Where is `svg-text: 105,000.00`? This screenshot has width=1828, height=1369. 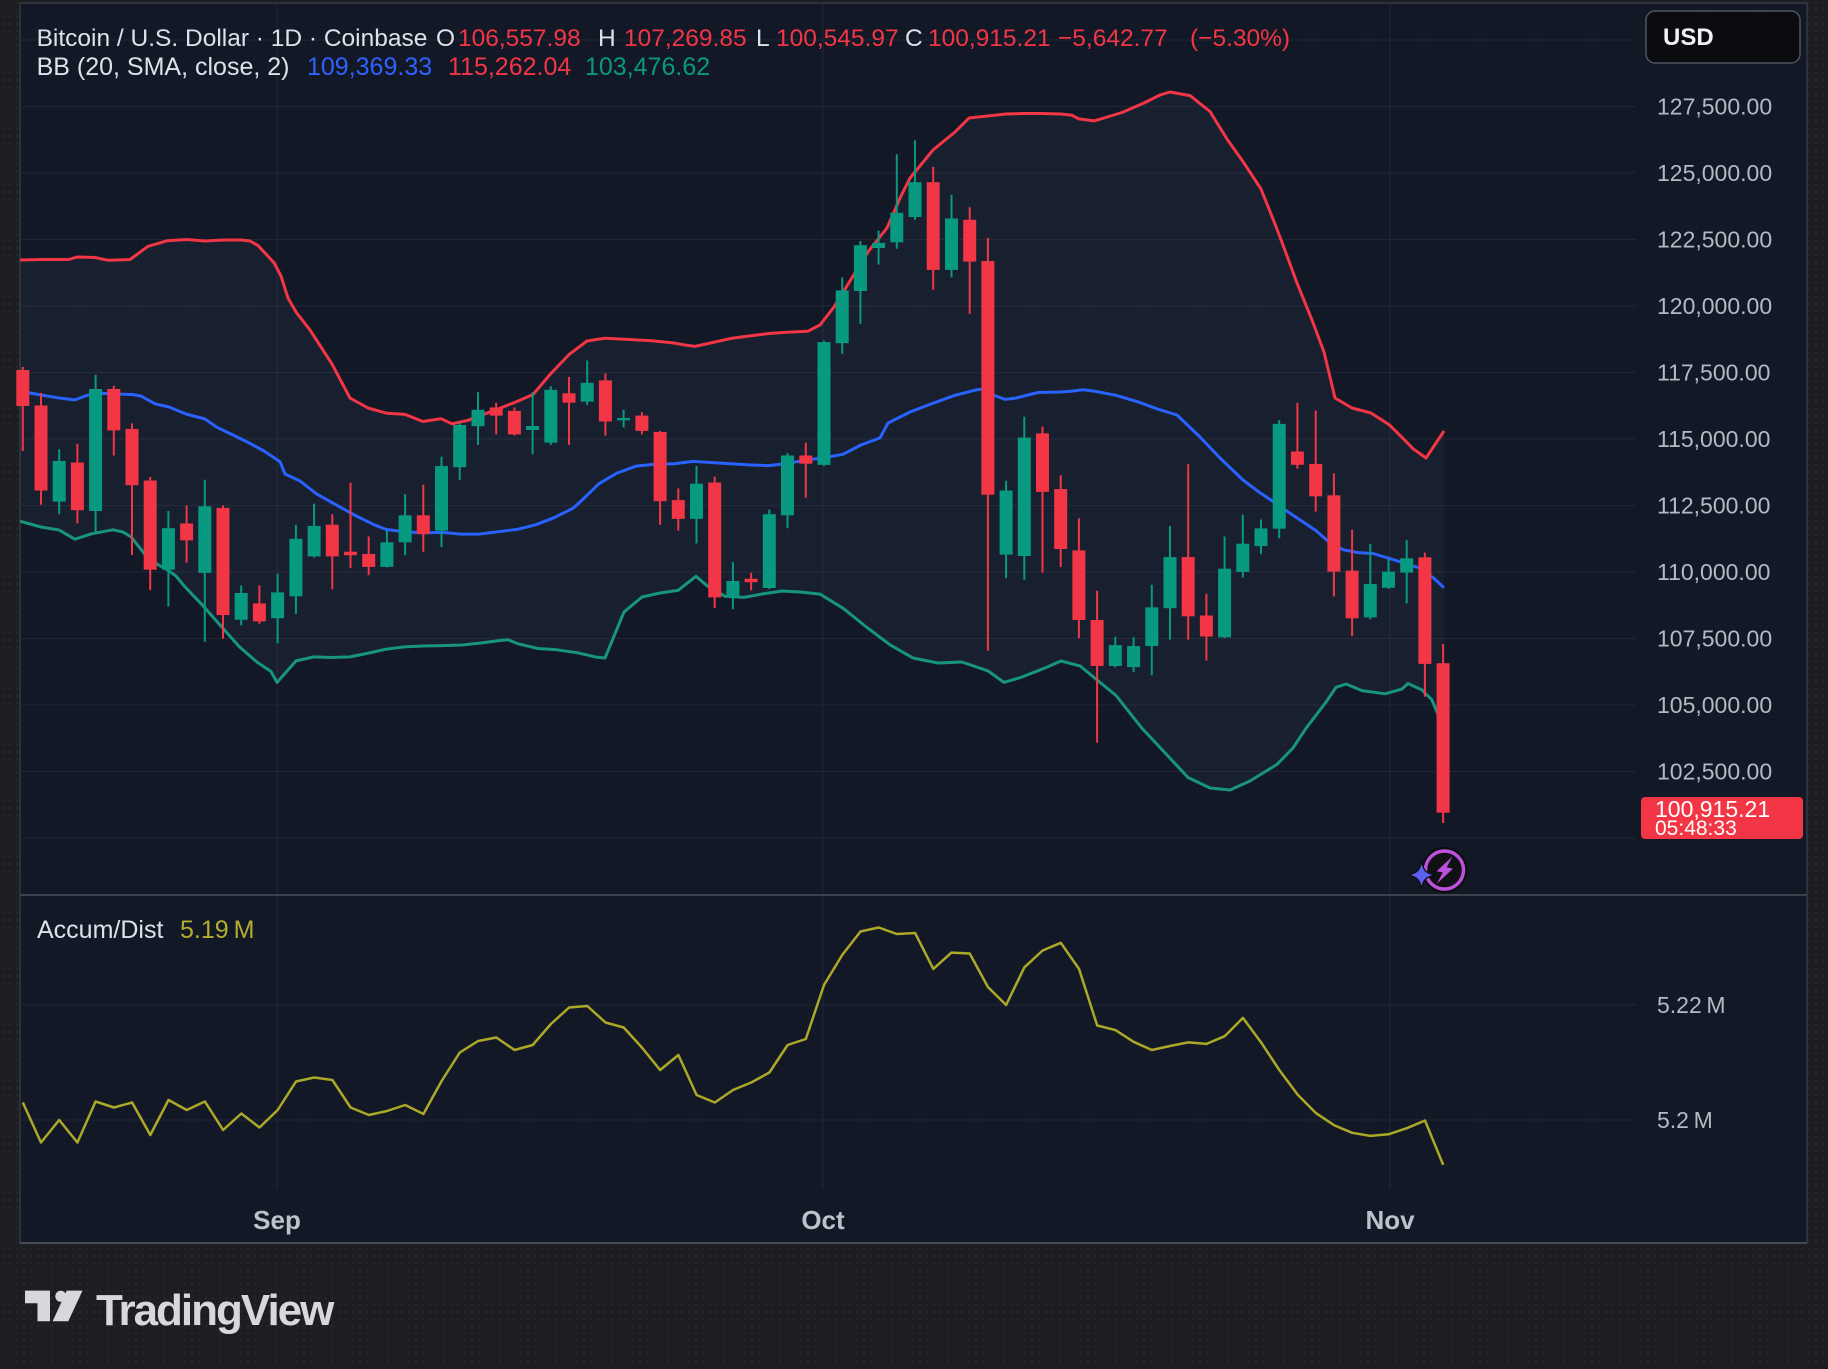
svg-text: 105,000.00 is located at coordinates (1714, 705).